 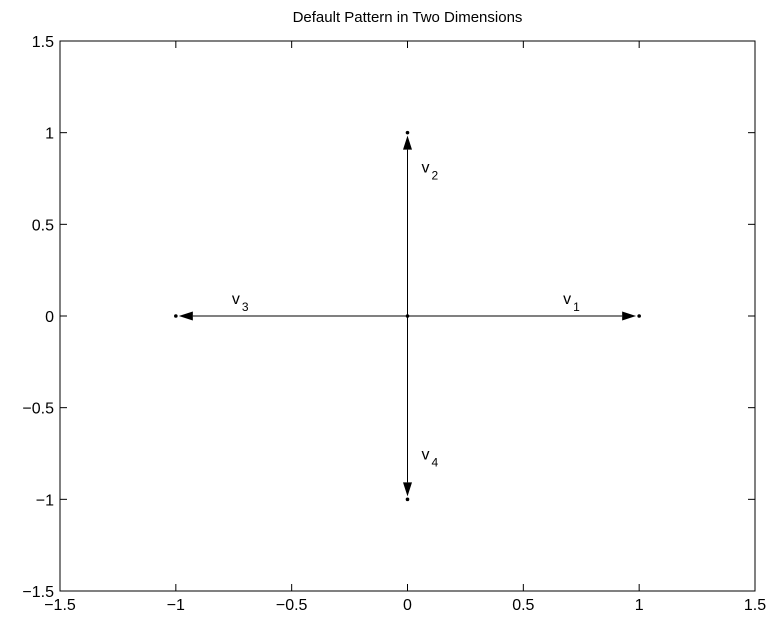 What do you see at coordinates (292, 605) in the screenshot?
I see `x-tick-label: −0.5` at bounding box center [292, 605].